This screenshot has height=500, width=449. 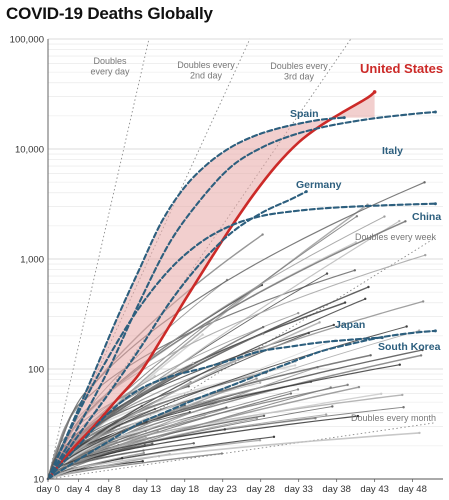 I want to click on series-label-japan: Japan, so click(x=350, y=325).